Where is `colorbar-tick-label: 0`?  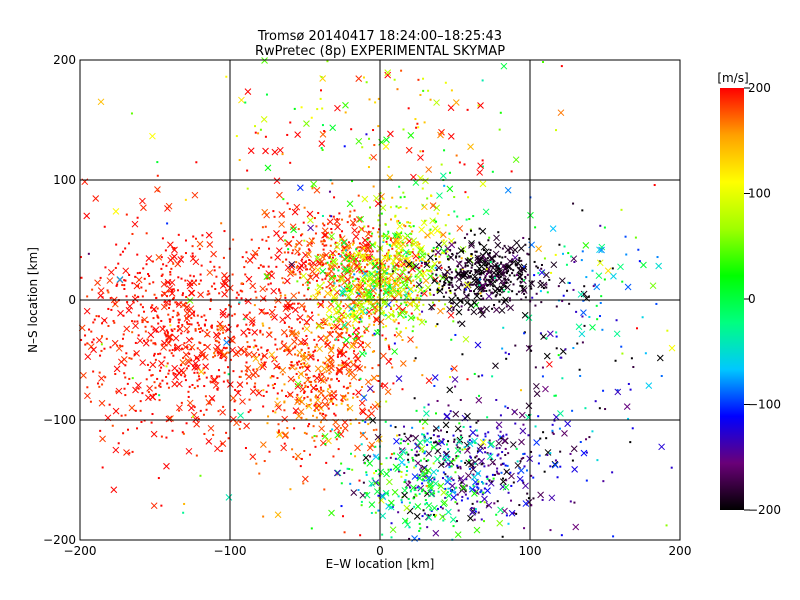 colorbar-tick-label: 0 is located at coordinates (752, 299).